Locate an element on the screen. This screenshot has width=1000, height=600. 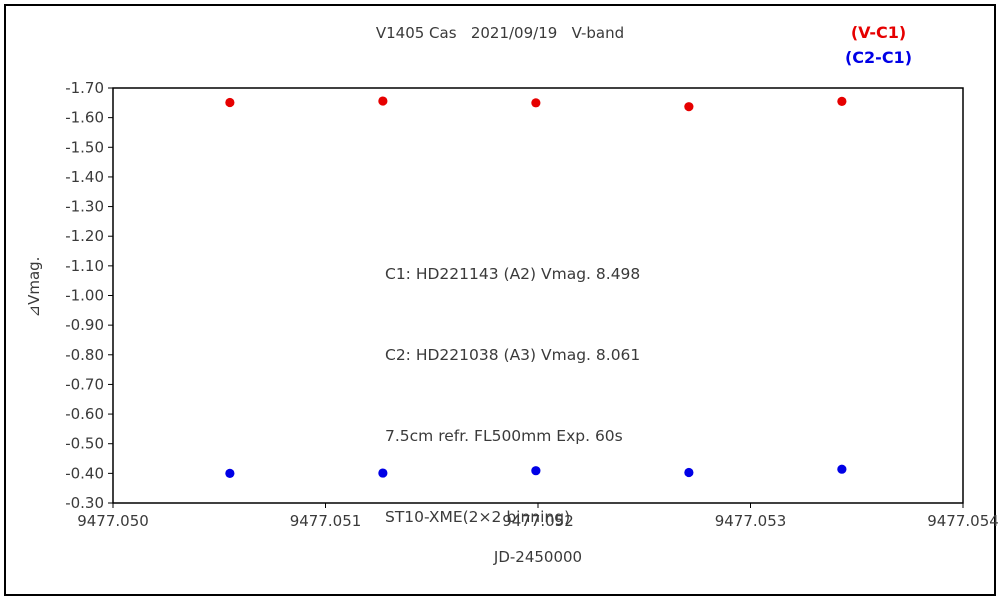
y-tick-label: -1.20 is located at coordinates (84, 236).